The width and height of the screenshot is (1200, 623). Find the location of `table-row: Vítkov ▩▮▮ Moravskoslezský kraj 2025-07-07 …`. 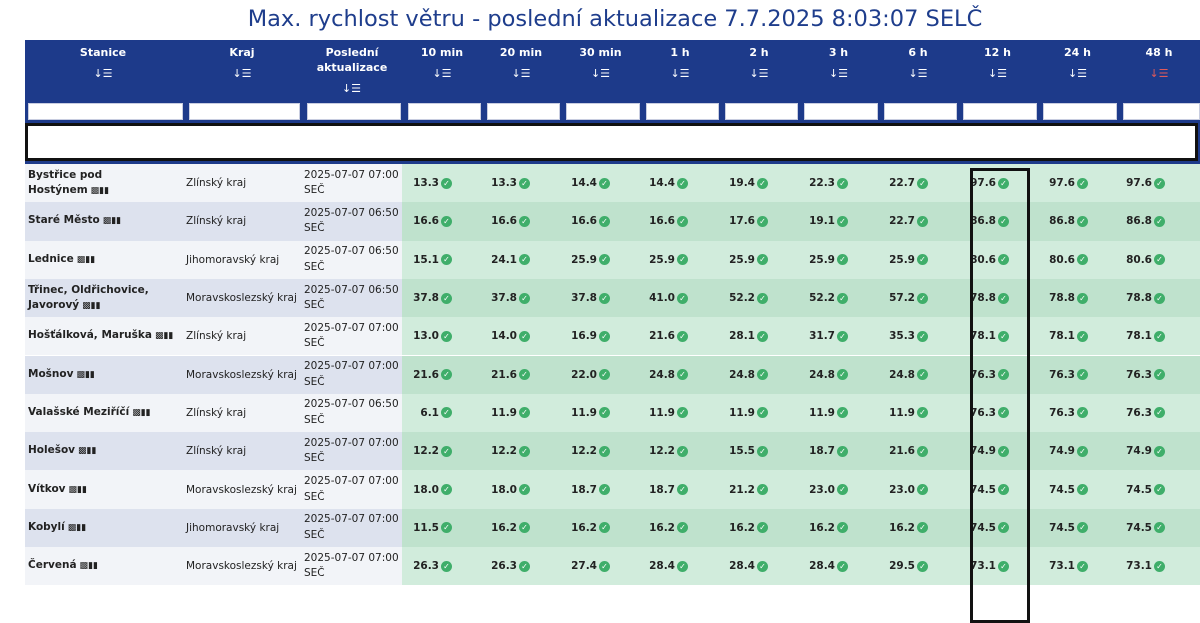

table-row: Vítkov ▩▮▮ Moravskoslezský kraj 2025-07-07 … is located at coordinates (612, 489).